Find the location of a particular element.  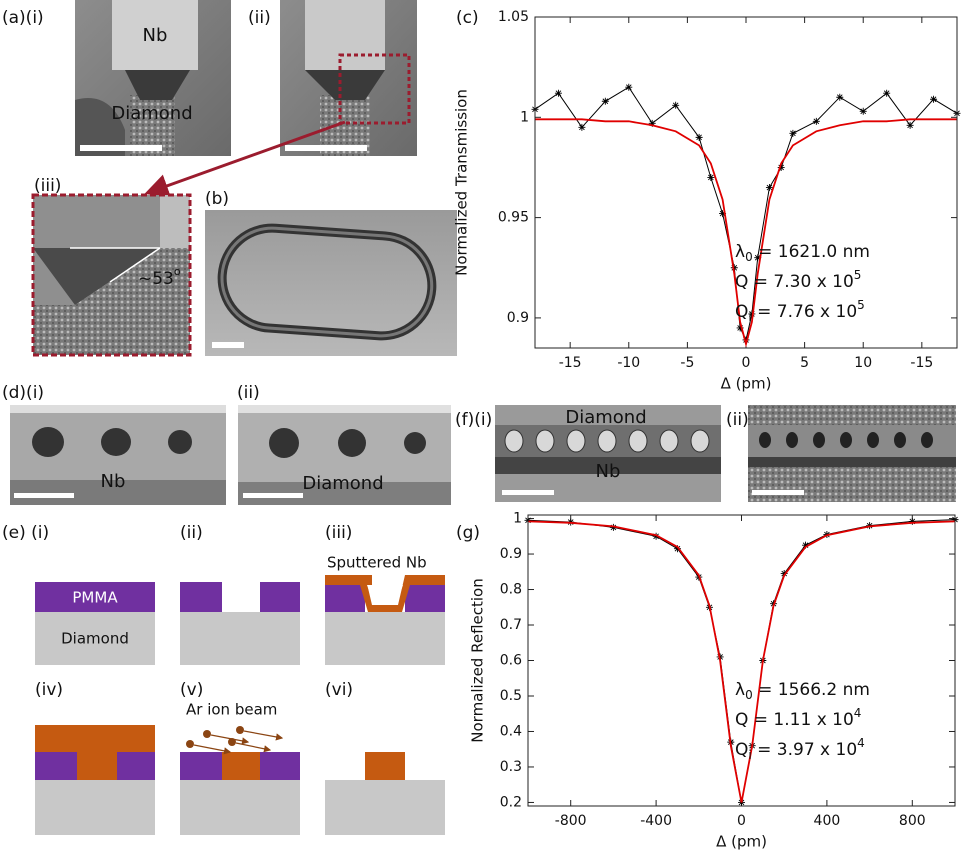

angle-text: ~53 is located at coordinates (156, 279).